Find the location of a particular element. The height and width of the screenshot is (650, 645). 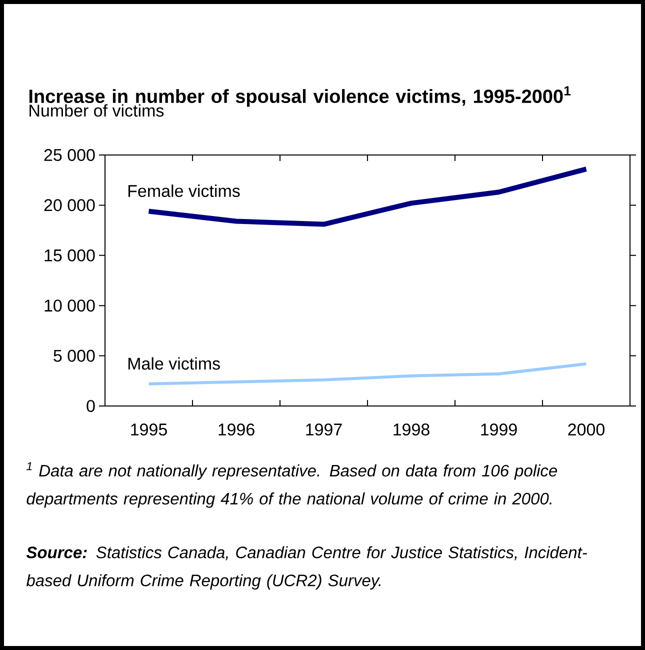

text: Source: Statistics Canada, Canadian Centre for Justice Statistics, Incident-based Uniform Crime Reporting (UCR2) Survey. is located at coordinates (307, 568).